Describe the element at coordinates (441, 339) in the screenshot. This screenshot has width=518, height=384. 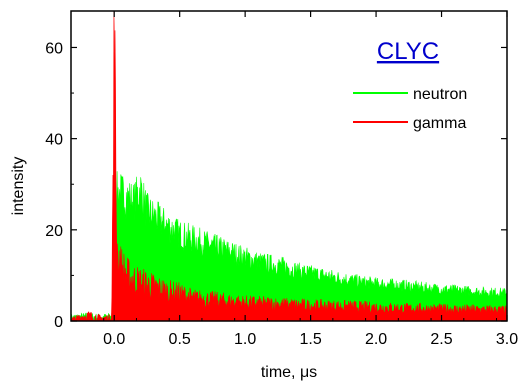
I see `x-tick-label: 2.5` at that location.